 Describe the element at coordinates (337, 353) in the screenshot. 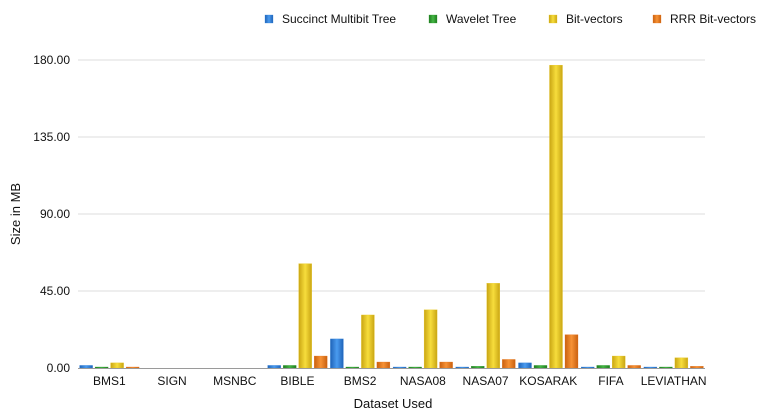

I see `bar-succinct-multibit-tree-bms2` at that location.